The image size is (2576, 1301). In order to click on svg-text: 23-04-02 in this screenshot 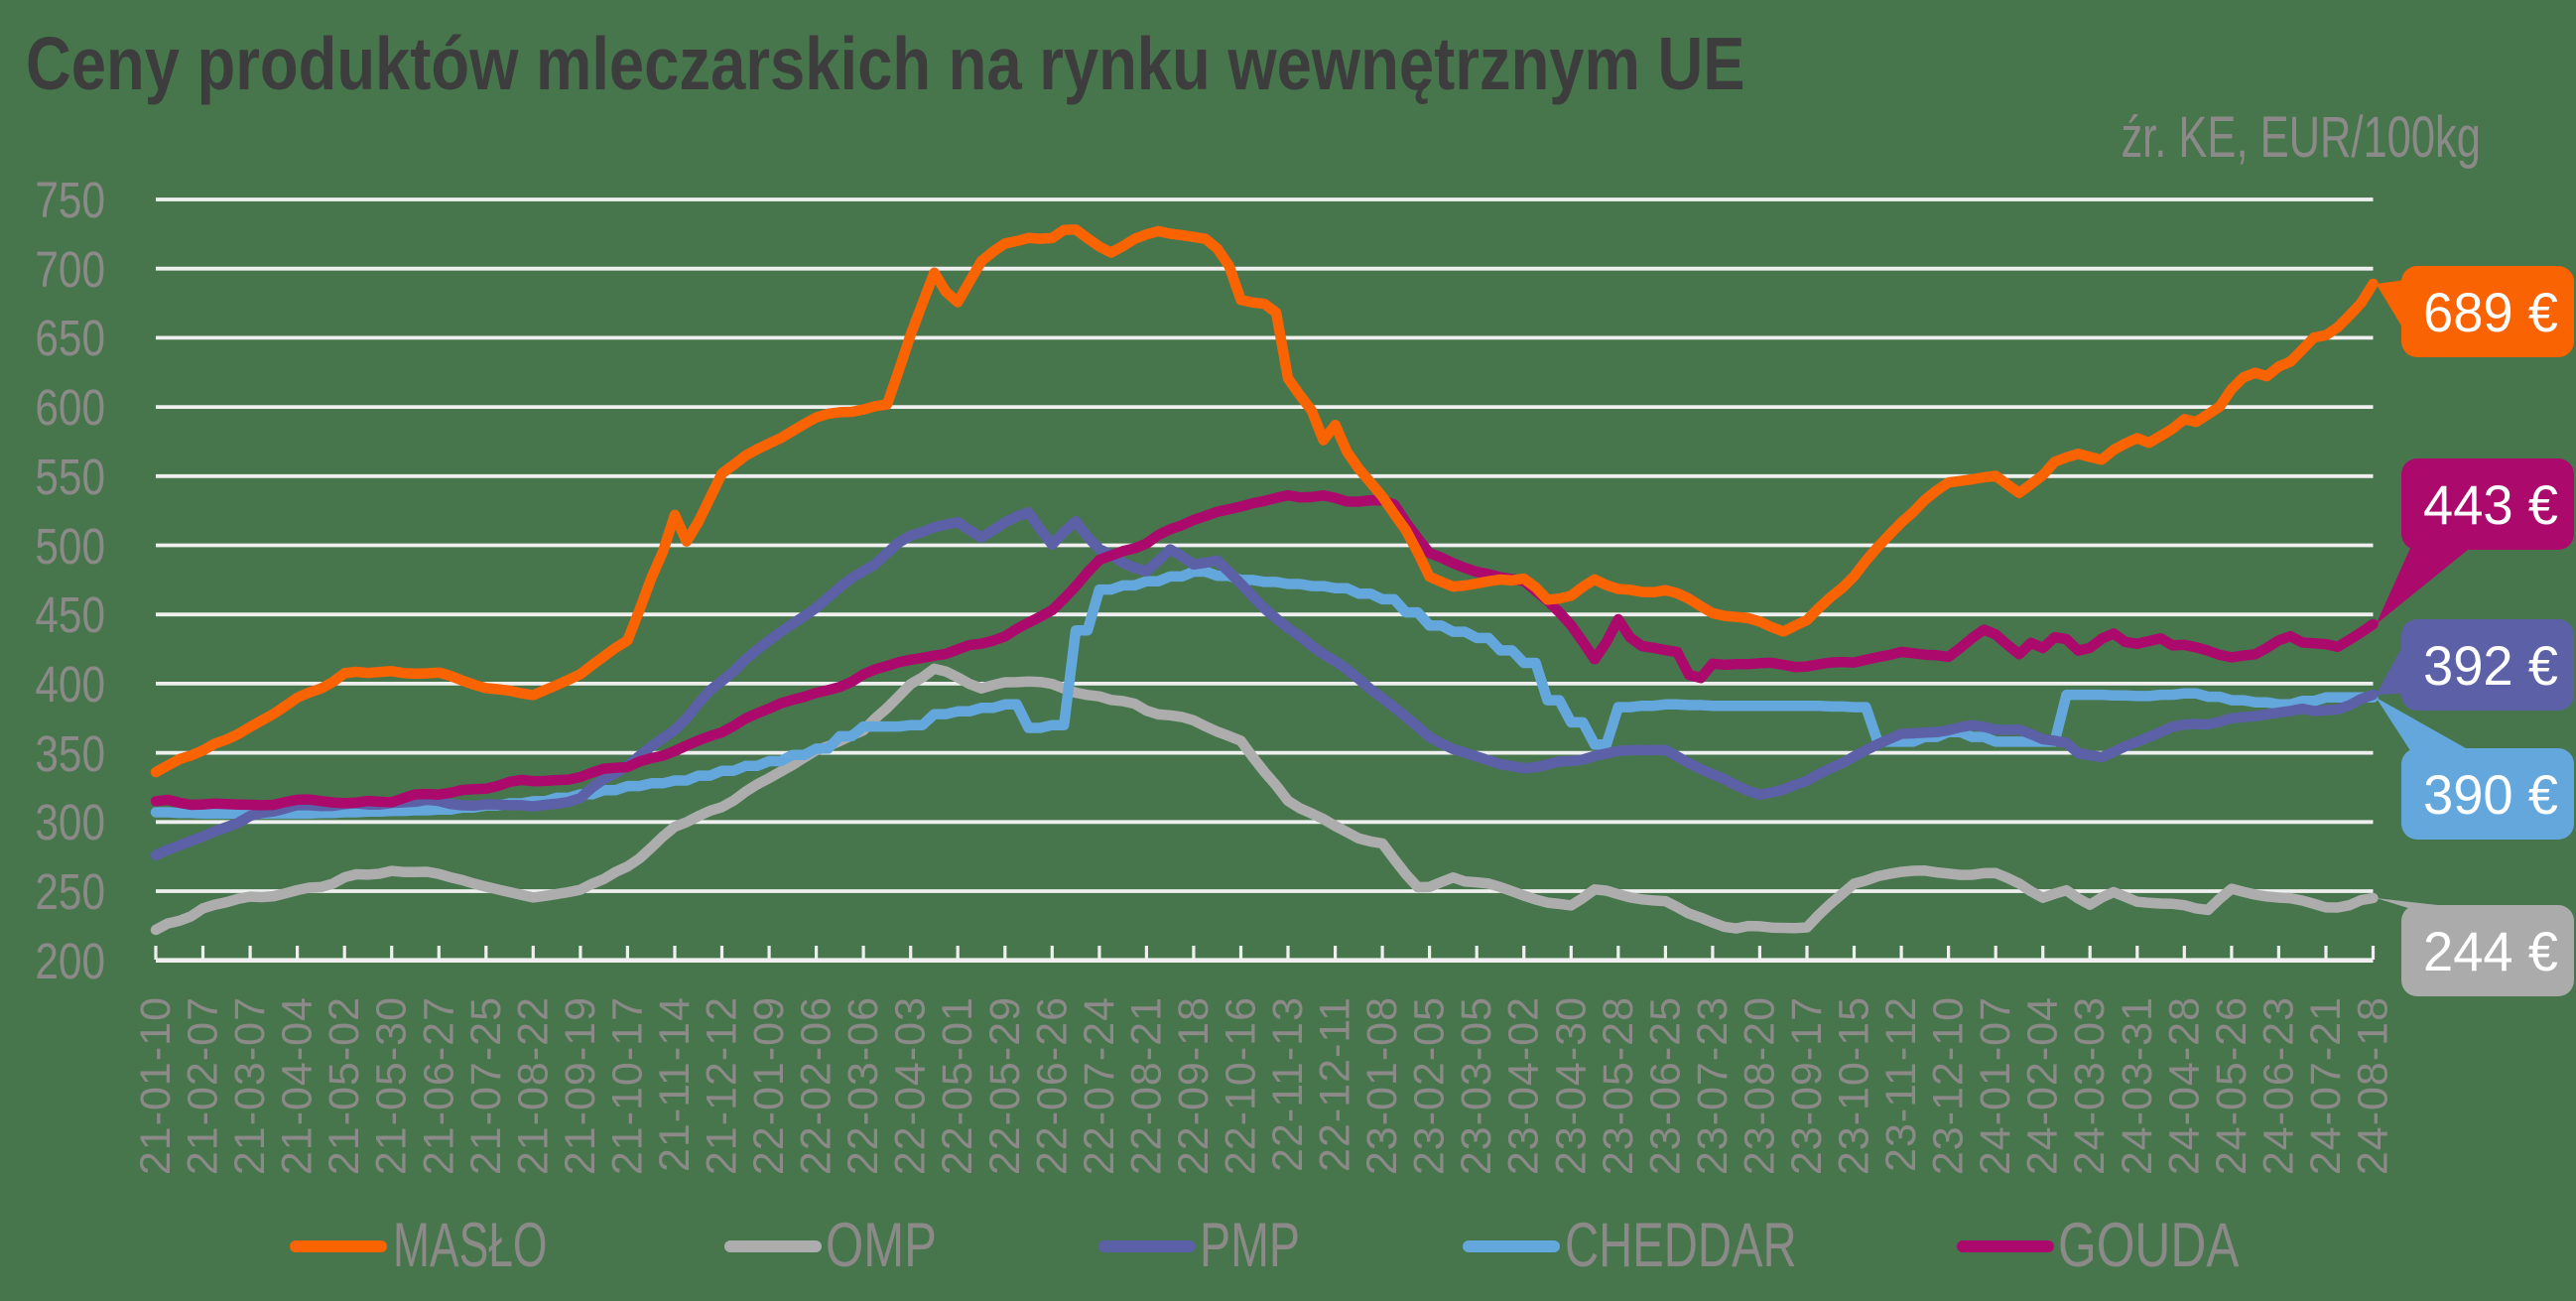, I will do `click(1524, 1085)`.